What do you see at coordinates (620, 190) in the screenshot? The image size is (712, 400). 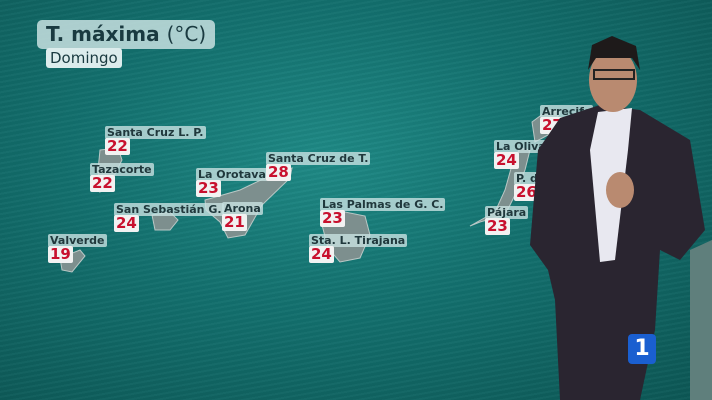 I see `presenter-hand` at bounding box center [620, 190].